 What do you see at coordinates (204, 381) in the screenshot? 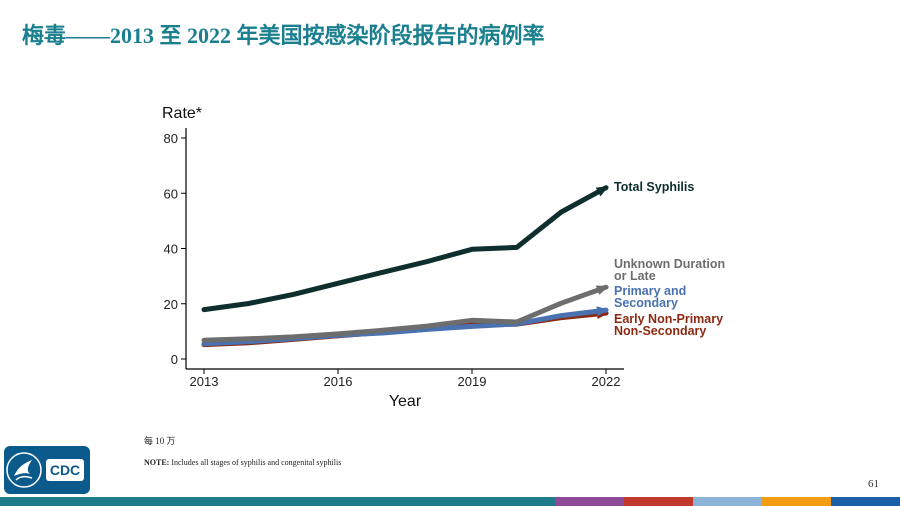
I see `x-tick-label: 2013` at bounding box center [204, 381].